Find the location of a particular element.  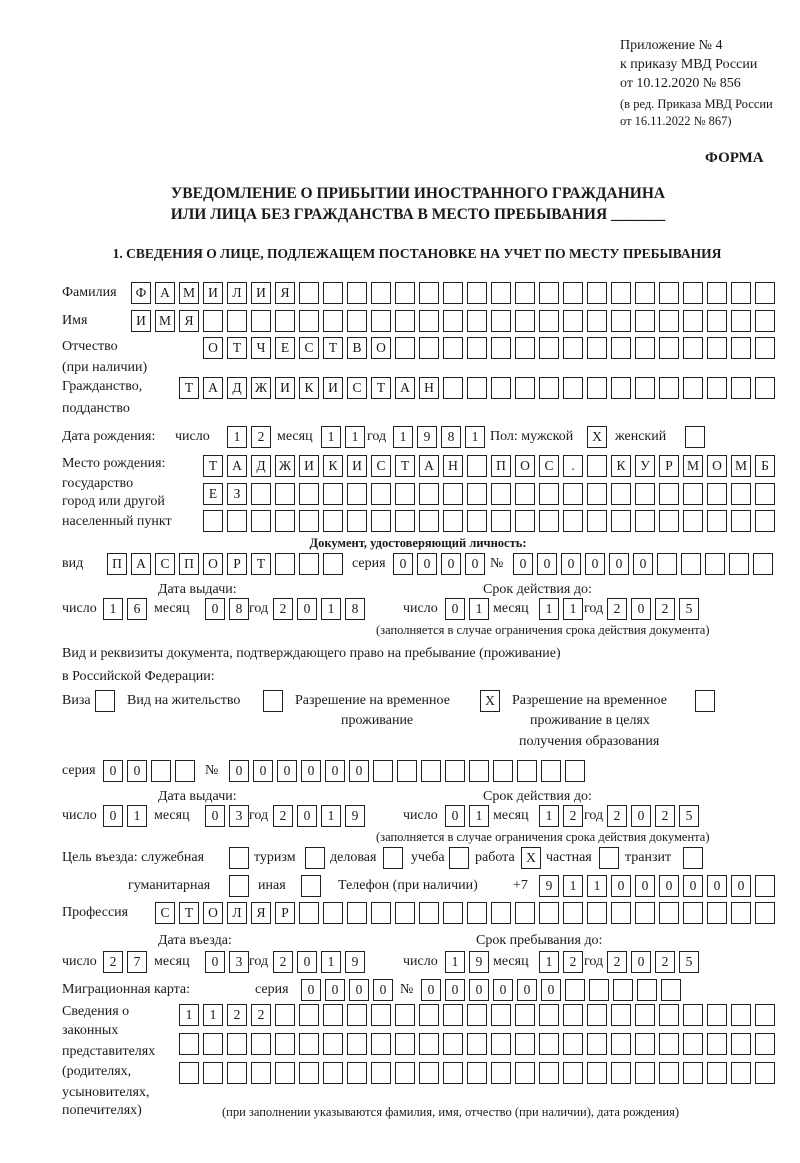

patronymic-cell is located at coordinates (645, 348).